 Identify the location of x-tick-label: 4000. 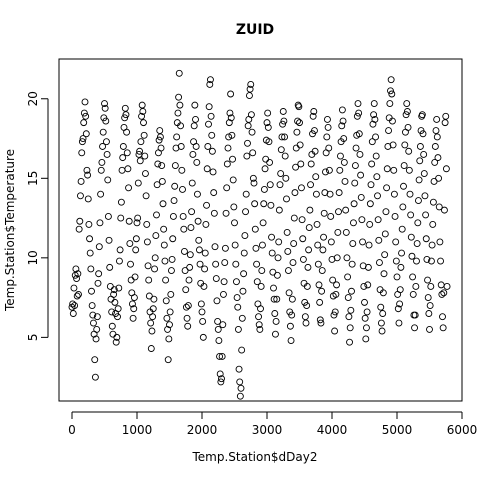
(332, 430).